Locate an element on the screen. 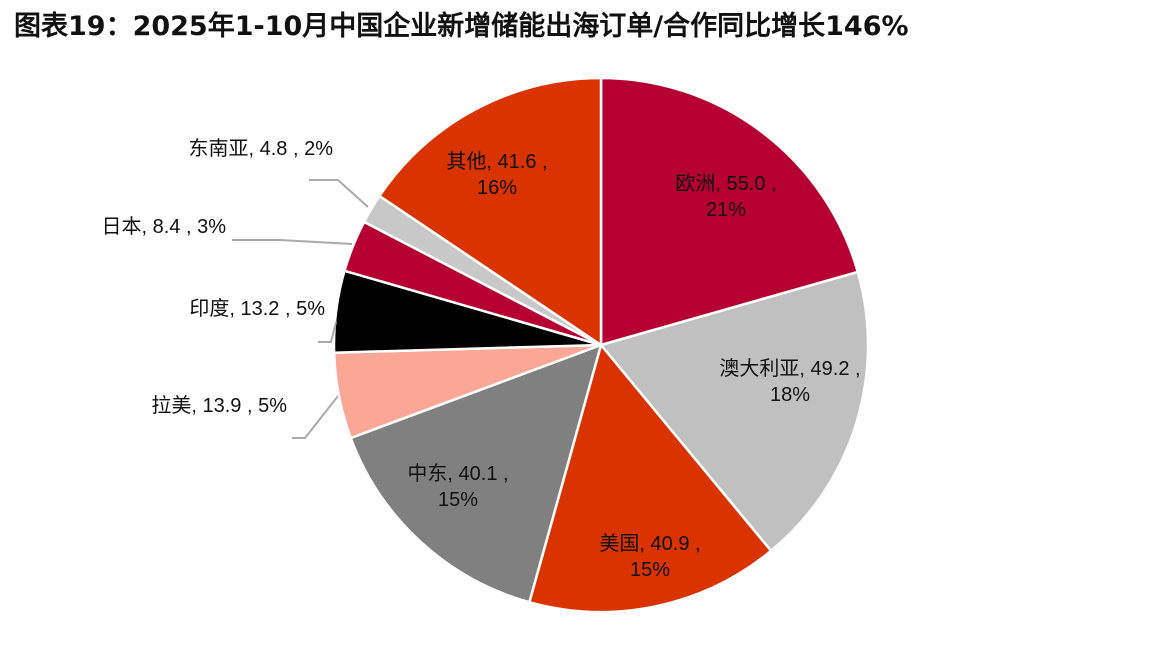 The height and width of the screenshot is (660, 1149). slice-label-3: 美国, 40.9 , 15% is located at coordinates (649, 556).